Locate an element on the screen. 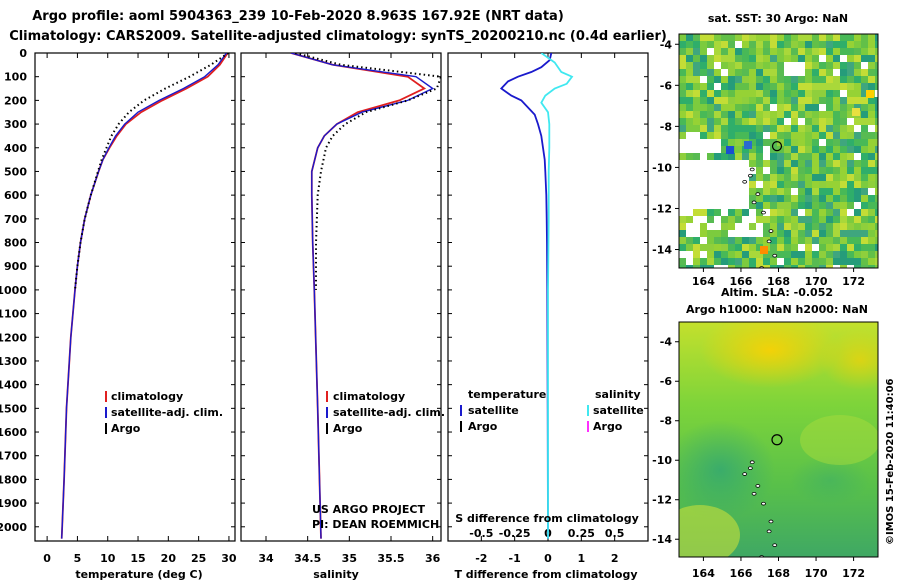 This screenshot has width=900, height=580. island-outline is located at coordinates (758, 194).